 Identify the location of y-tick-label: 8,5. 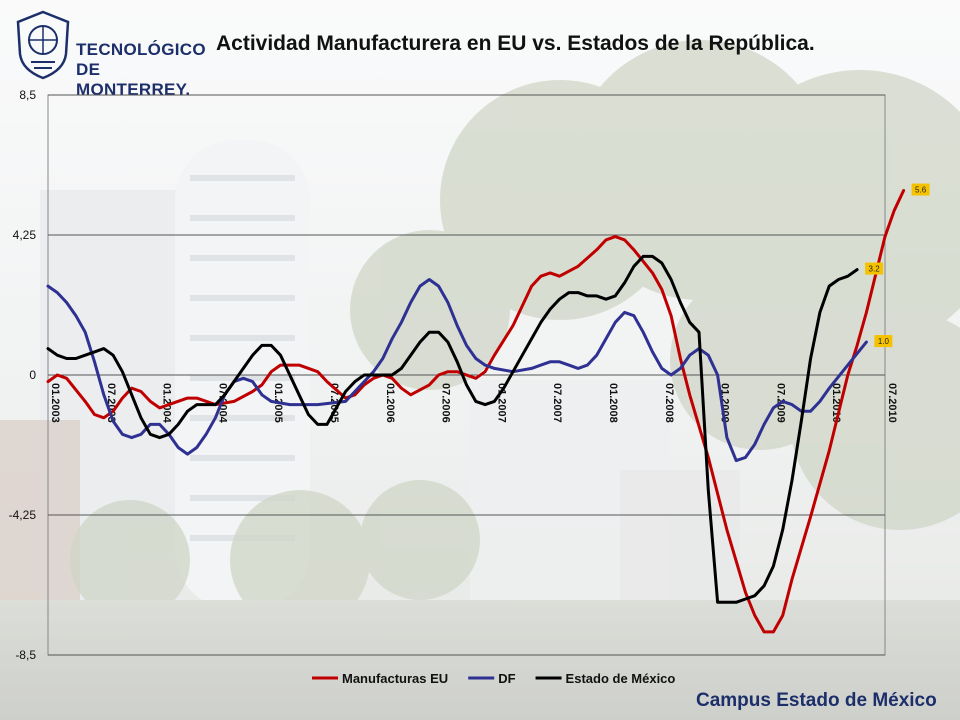
(27, 95).